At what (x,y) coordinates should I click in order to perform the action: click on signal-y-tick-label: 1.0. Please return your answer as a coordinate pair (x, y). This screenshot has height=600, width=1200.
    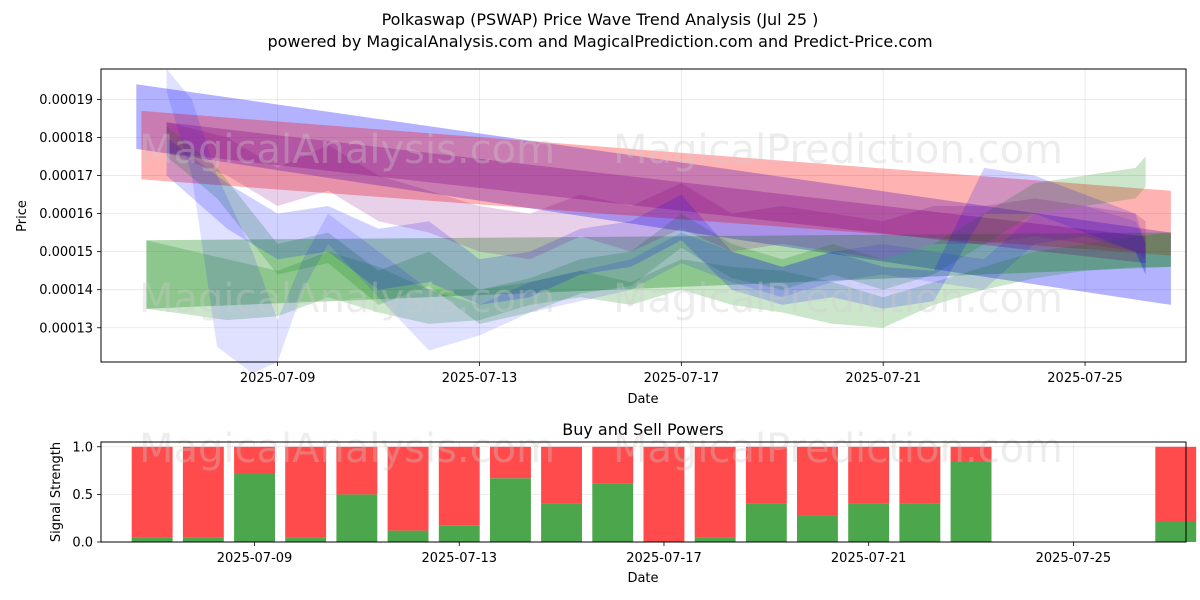
    Looking at the image, I should click on (82, 447).